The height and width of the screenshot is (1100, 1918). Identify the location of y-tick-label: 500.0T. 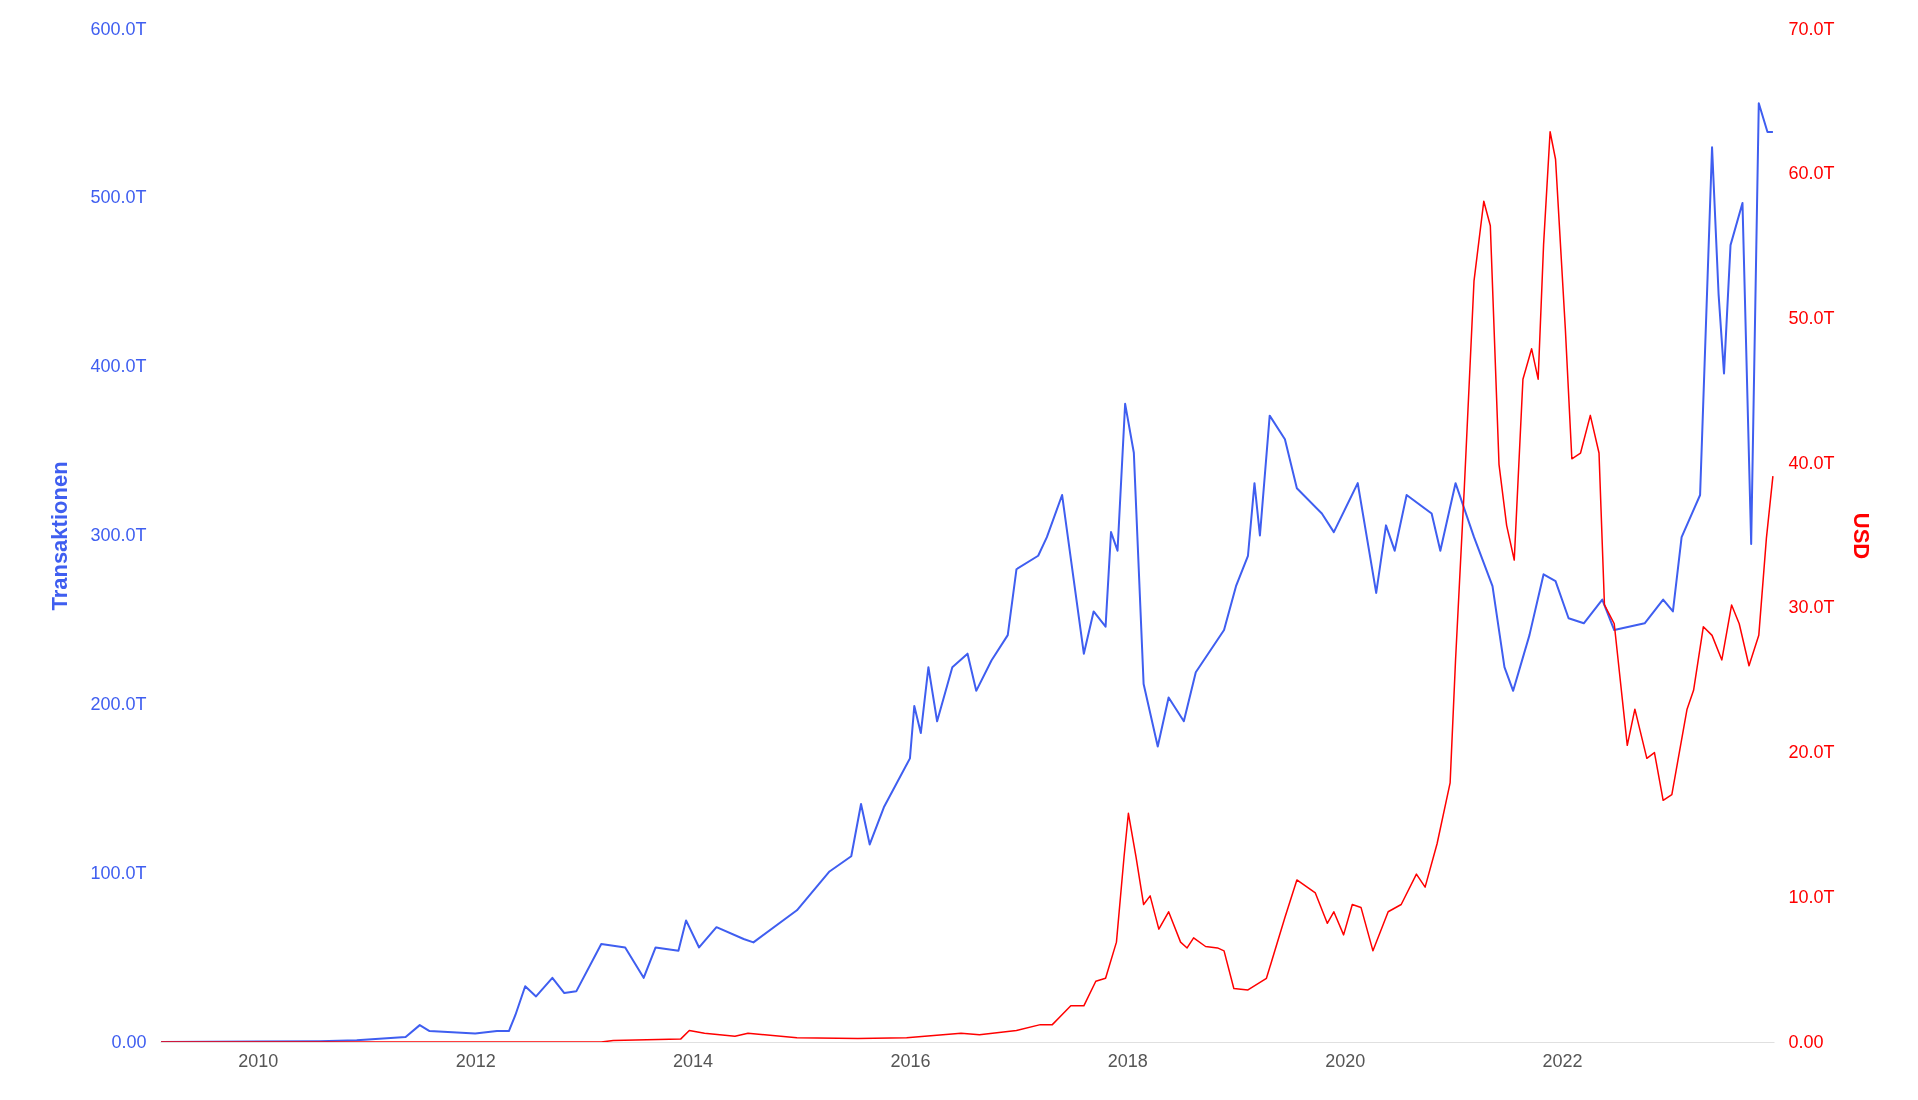
(118, 197).